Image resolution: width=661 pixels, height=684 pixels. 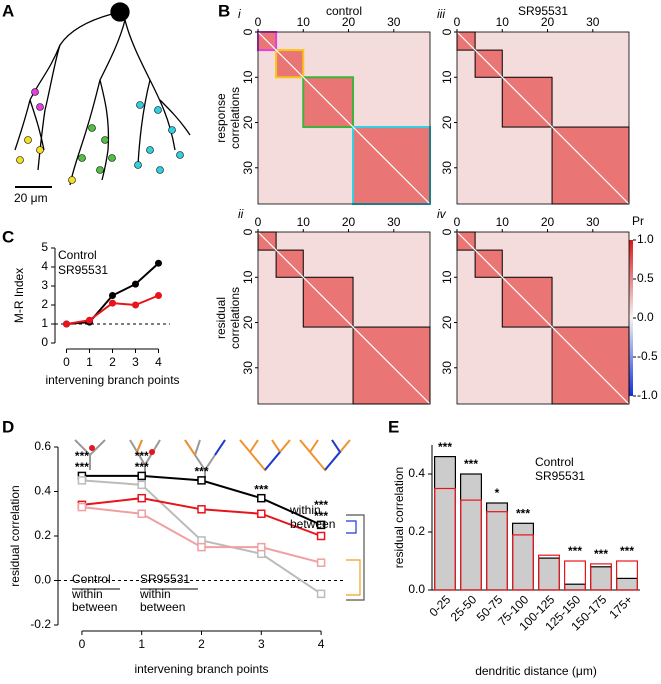 What do you see at coordinates (100, 136) in the screenshot?
I see `neuron-sites` at bounding box center [100, 136].